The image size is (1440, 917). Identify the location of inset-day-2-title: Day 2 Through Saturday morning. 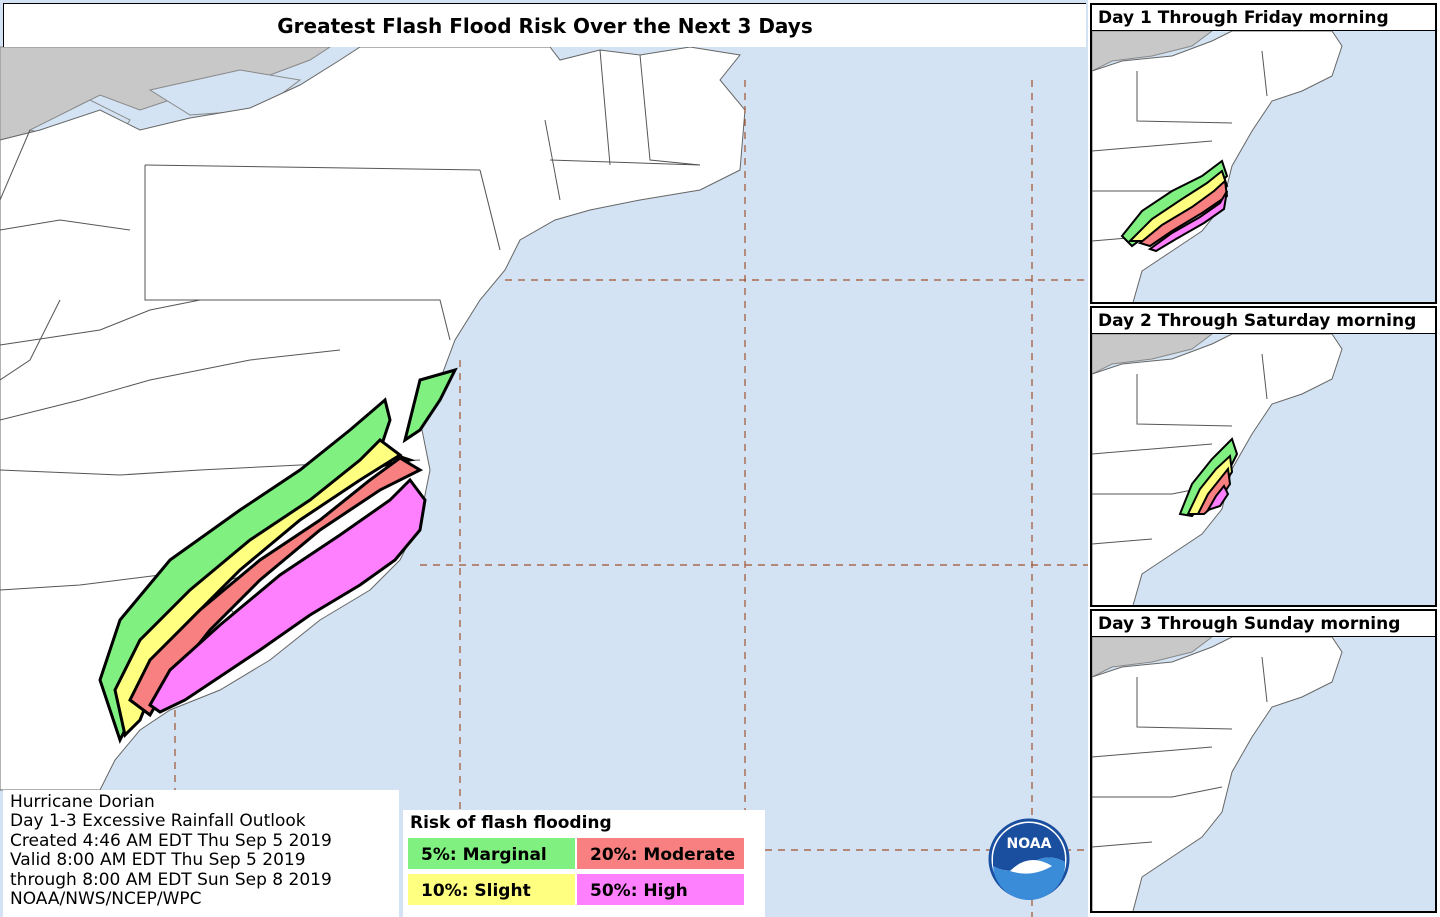
(1263, 321).